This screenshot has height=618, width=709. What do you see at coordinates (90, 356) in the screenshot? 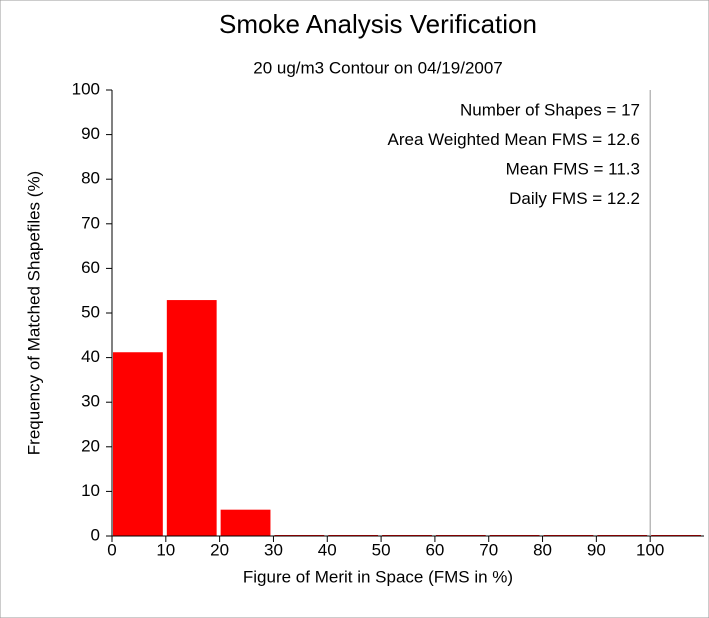
I see `y-tick-label: 40` at bounding box center [90, 356].